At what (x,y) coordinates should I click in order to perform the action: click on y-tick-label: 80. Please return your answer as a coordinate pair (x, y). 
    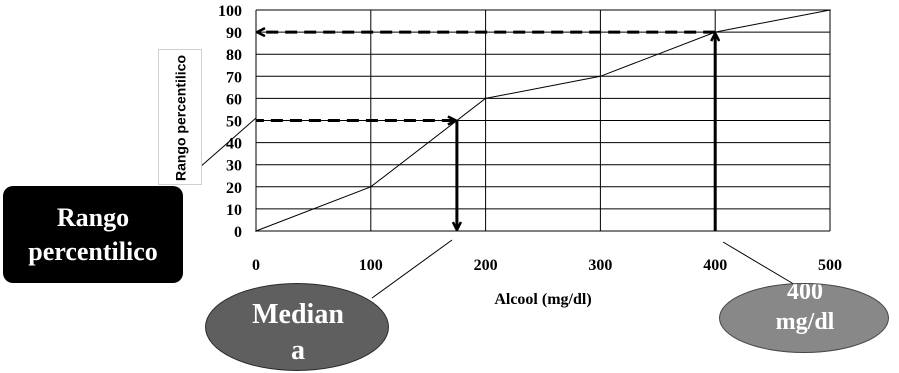
    Looking at the image, I should click on (234, 55).